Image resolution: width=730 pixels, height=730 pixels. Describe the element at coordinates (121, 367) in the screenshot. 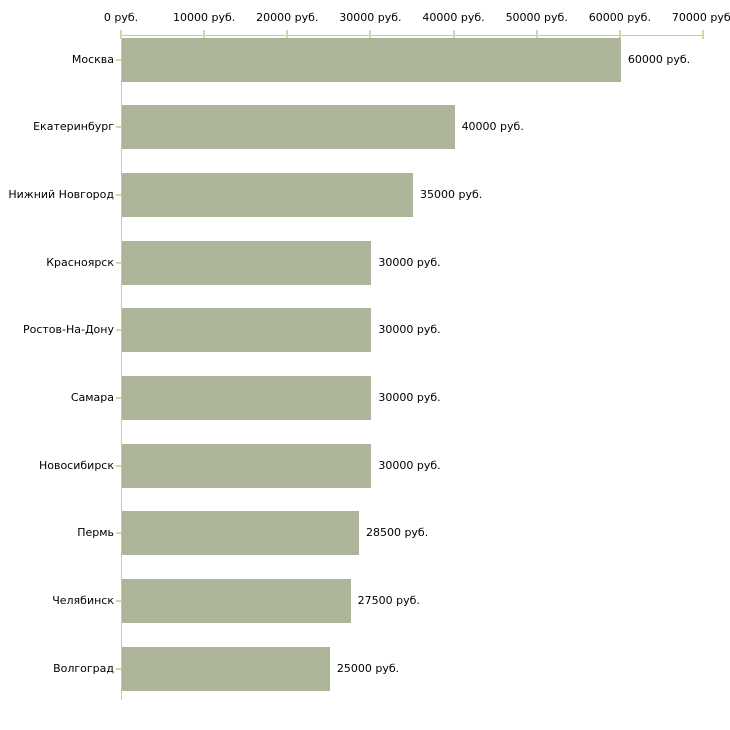

I see `y-axis-line` at that location.